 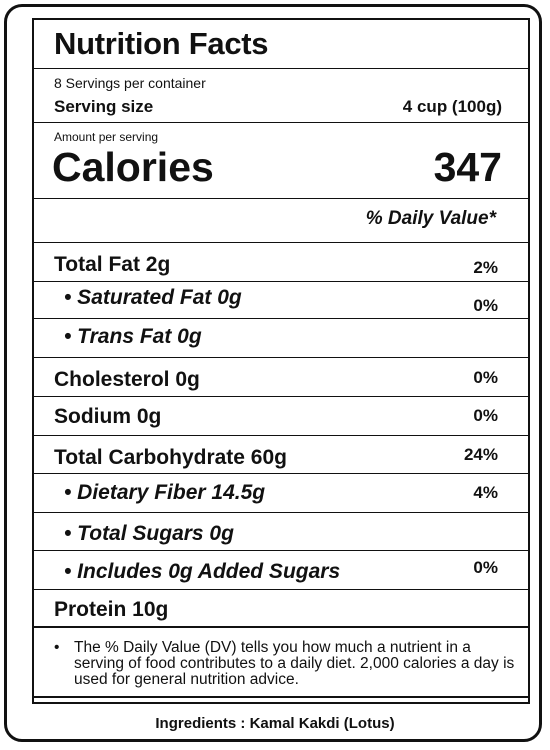 I want to click on dv-cholesterol: 0%, so click(x=485, y=377).